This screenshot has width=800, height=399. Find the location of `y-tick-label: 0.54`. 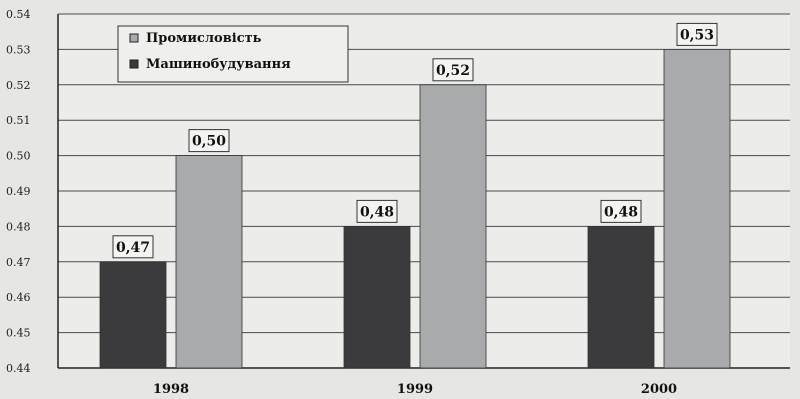

y-tick-label: 0.54 is located at coordinates (18, 14).